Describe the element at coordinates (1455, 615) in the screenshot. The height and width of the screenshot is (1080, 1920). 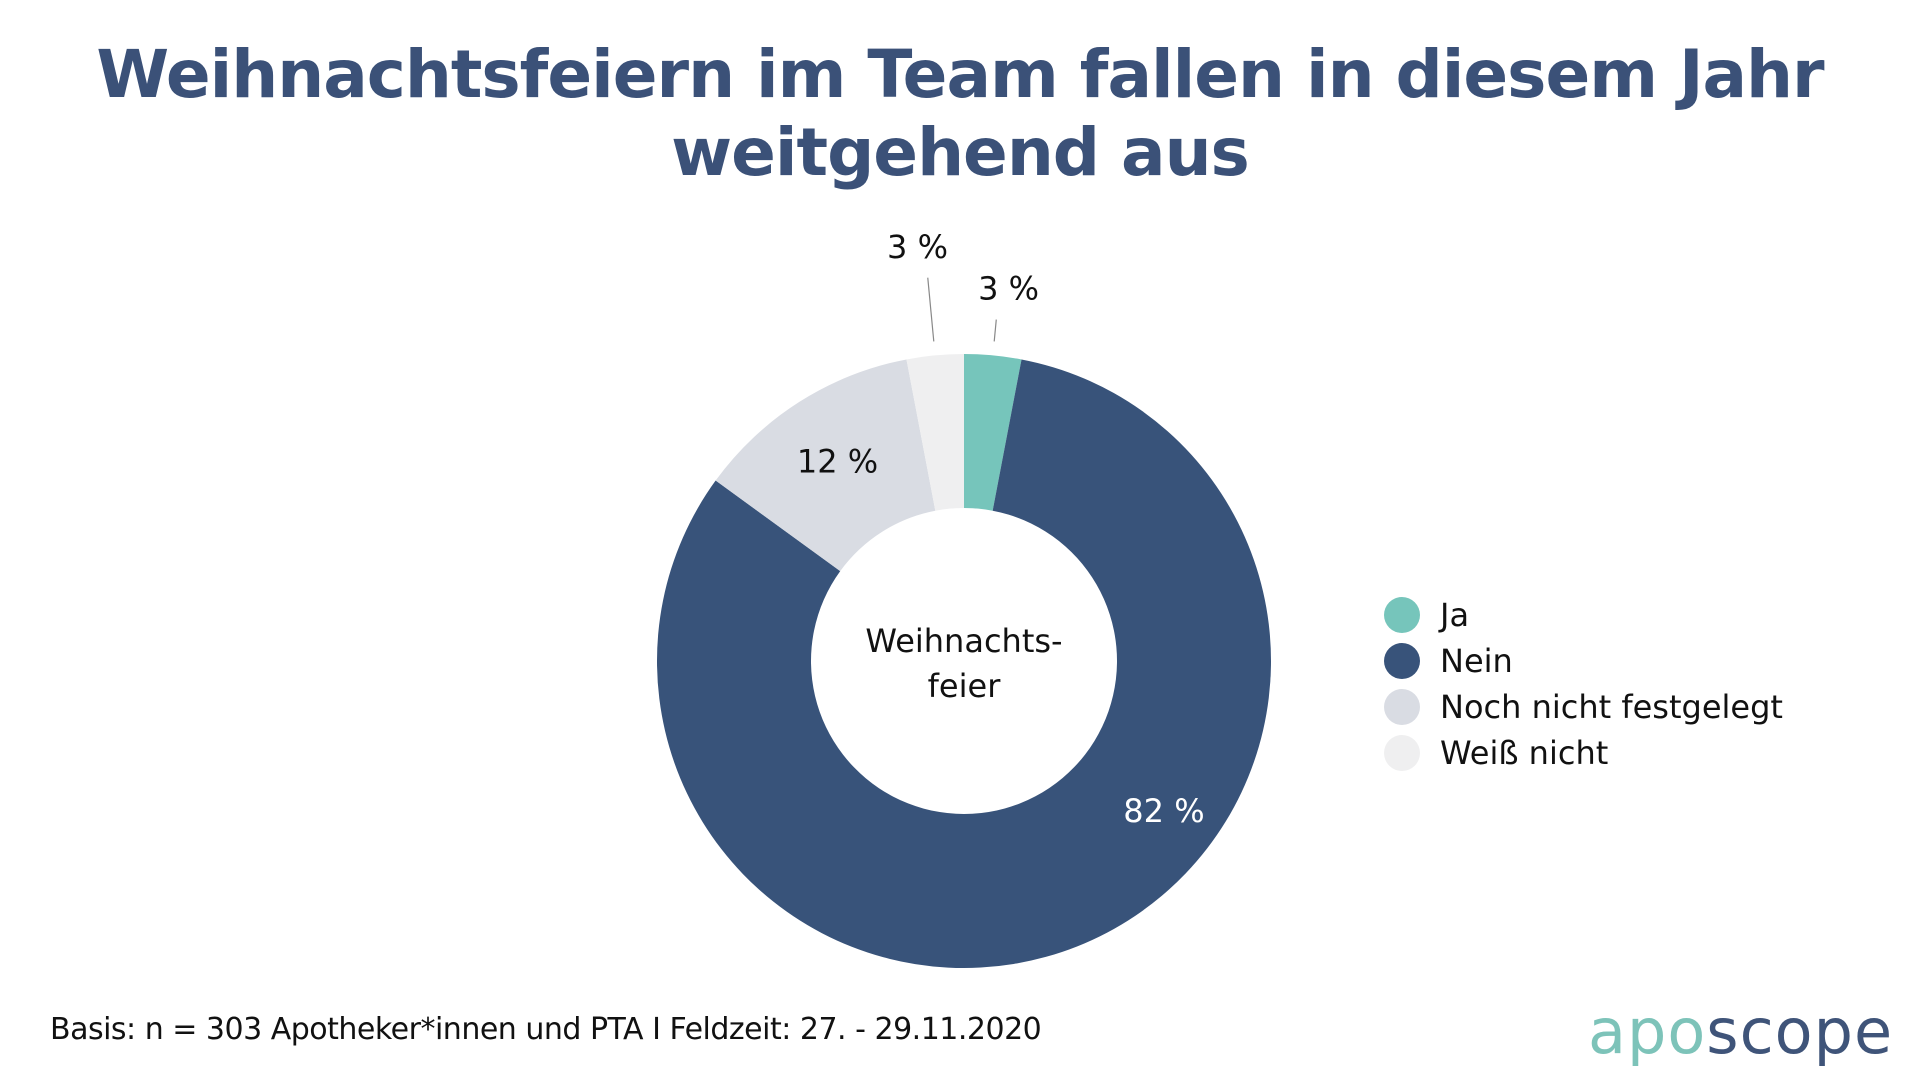
I see `legend-label: Ja` at that location.